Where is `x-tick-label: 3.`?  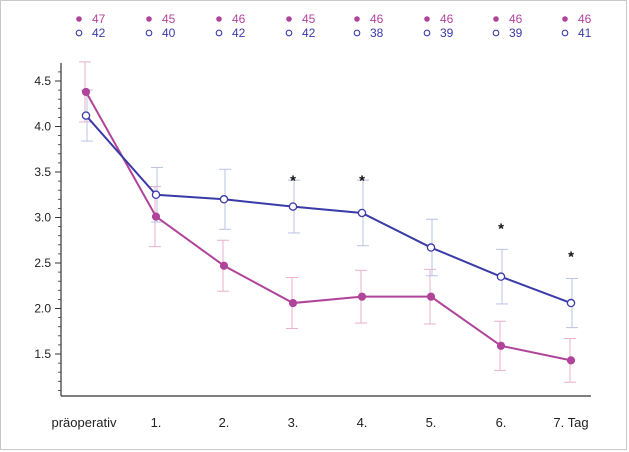
x-tick-label: 3. is located at coordinates (293, 422).